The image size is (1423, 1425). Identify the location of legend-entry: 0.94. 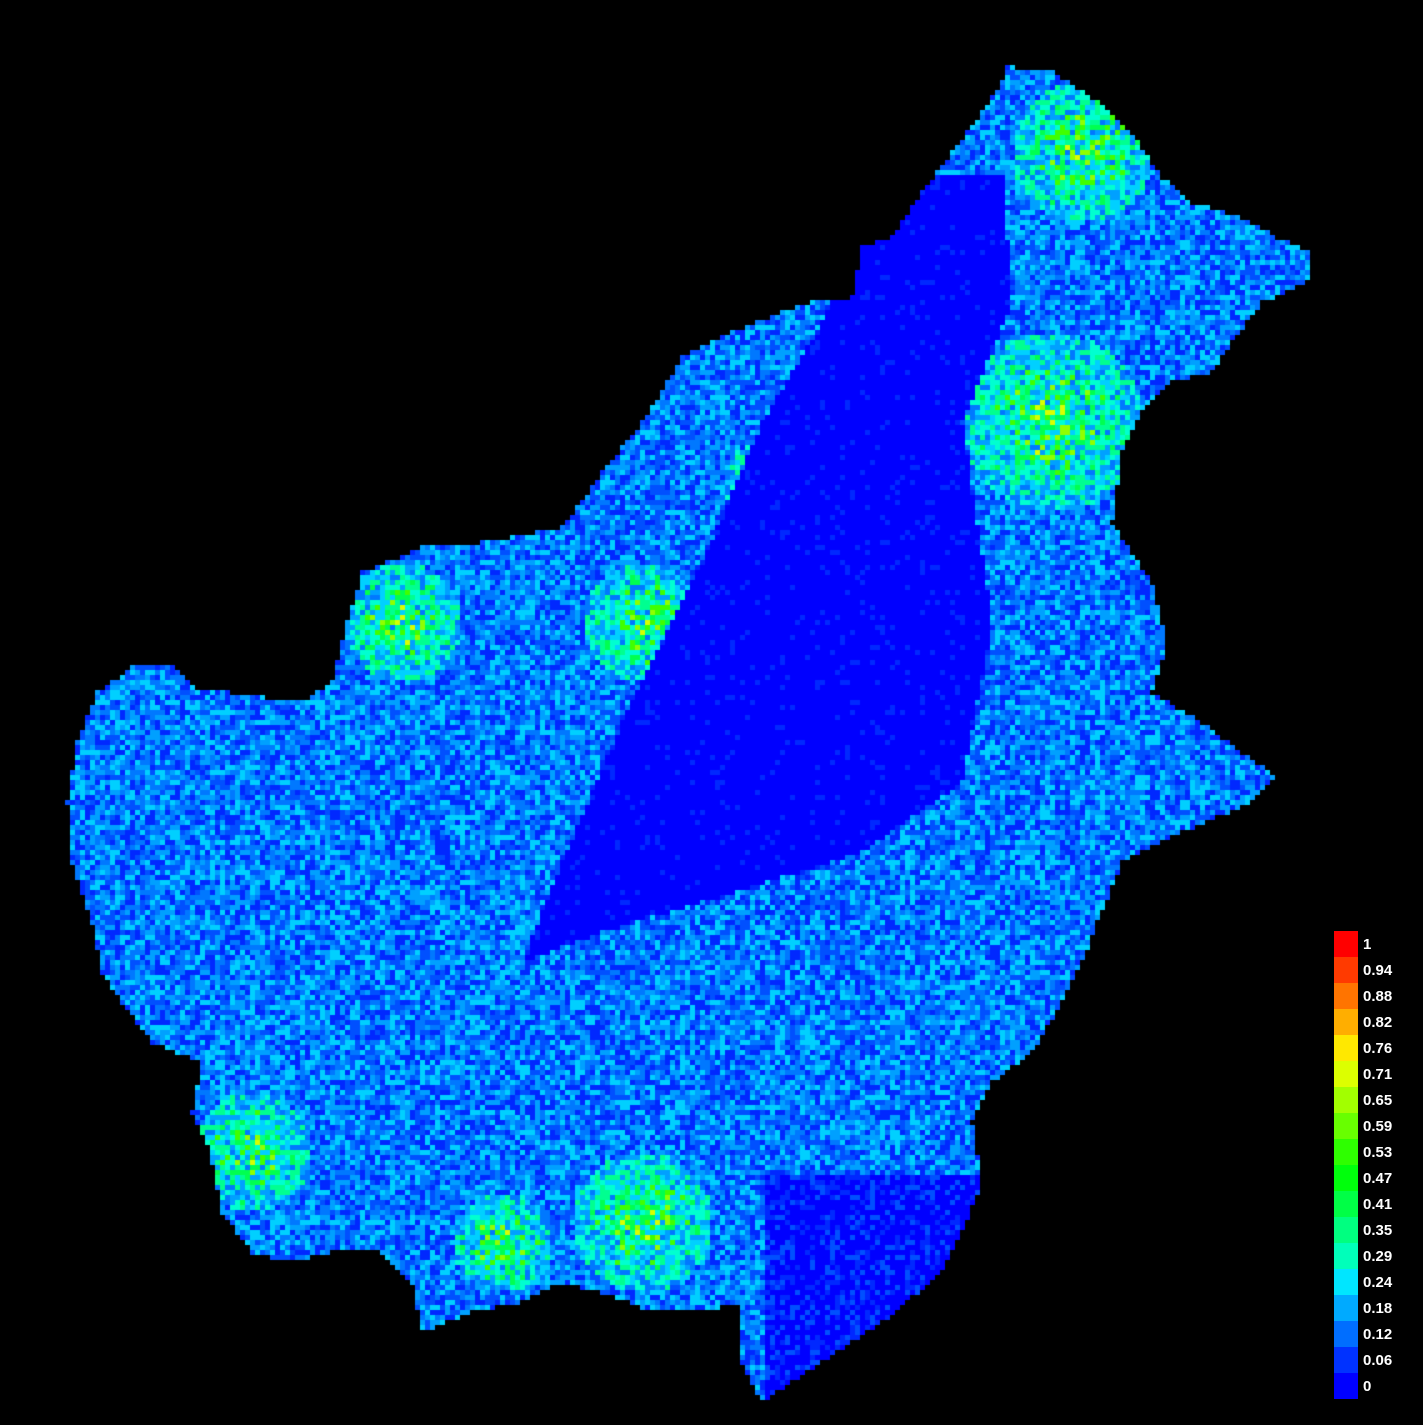
(1363, 970).